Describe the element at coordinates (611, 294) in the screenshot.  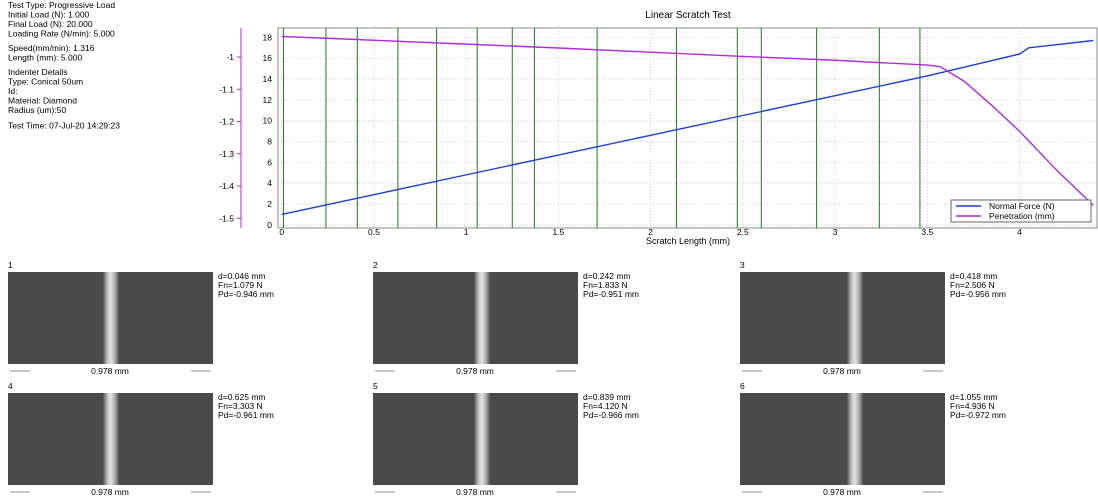
I see `image-info: Pd=-0.951 mm` at that location.